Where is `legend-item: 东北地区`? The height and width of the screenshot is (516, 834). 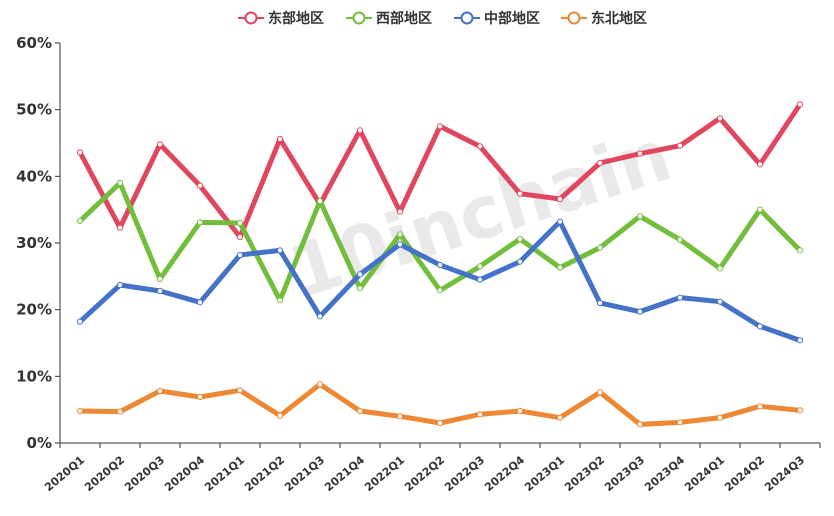 legend-item: 东北地区 is located at coordinates (604, 18).